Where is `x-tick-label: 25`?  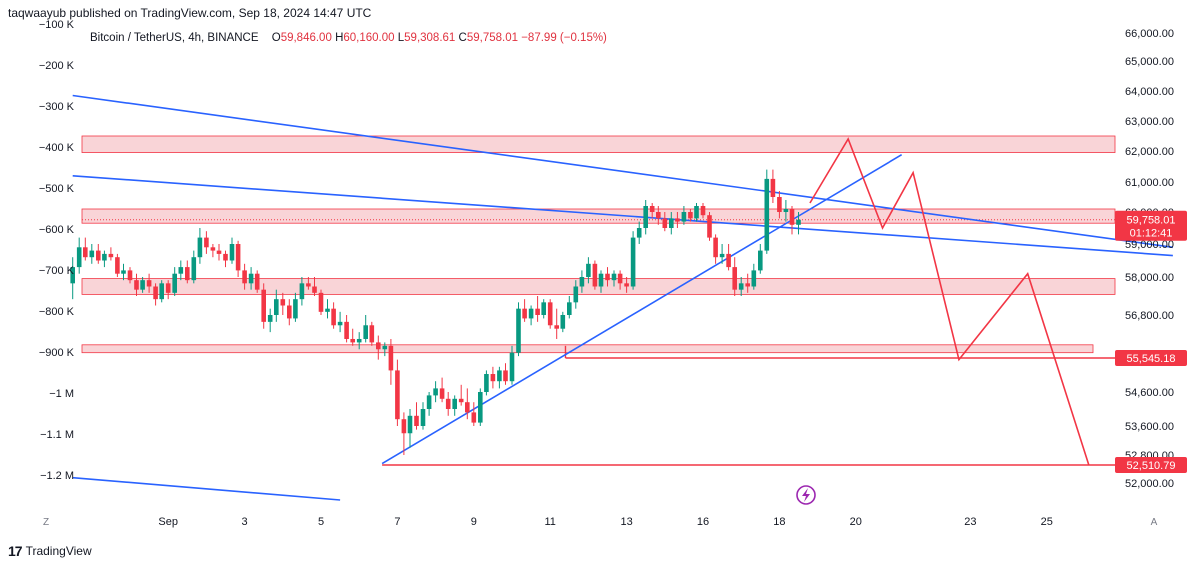
x-tick-label: 25 is located at coordinates (1047, 522).